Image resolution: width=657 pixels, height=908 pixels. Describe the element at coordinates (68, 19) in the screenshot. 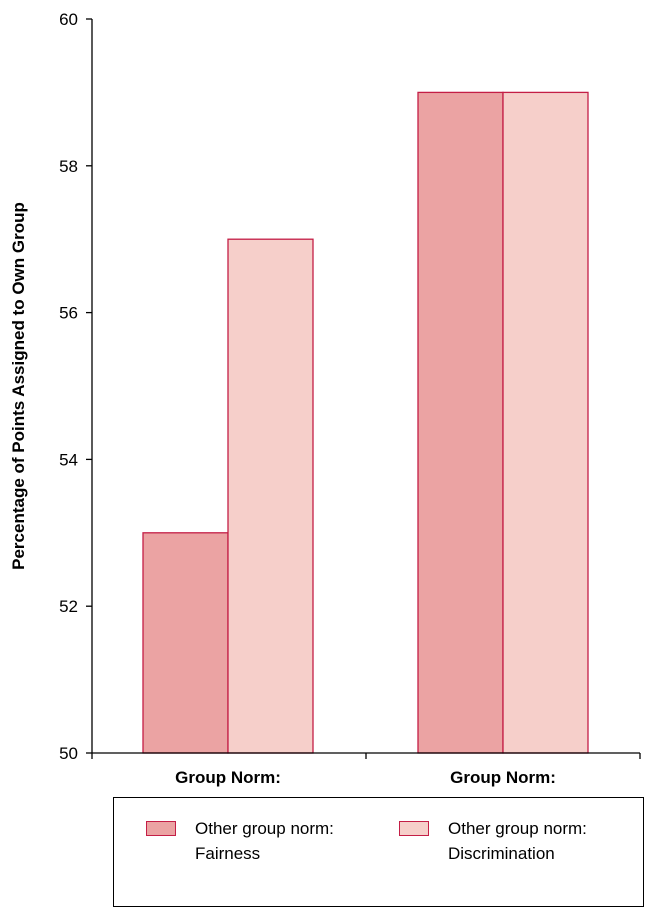

I see `y-tick-label-5: 60` at that location.